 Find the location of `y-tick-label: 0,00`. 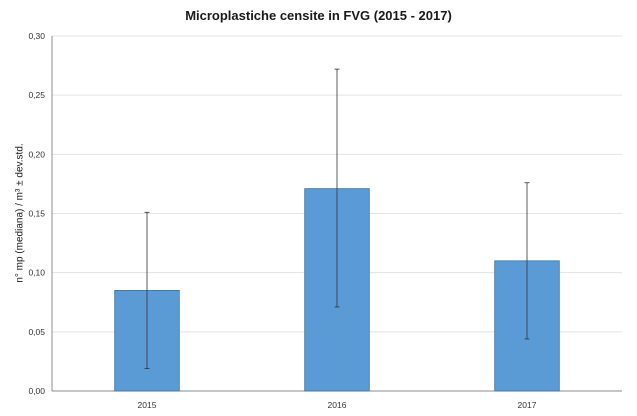

y-tick-label: 0,00 is located at coordinates (36, 391).